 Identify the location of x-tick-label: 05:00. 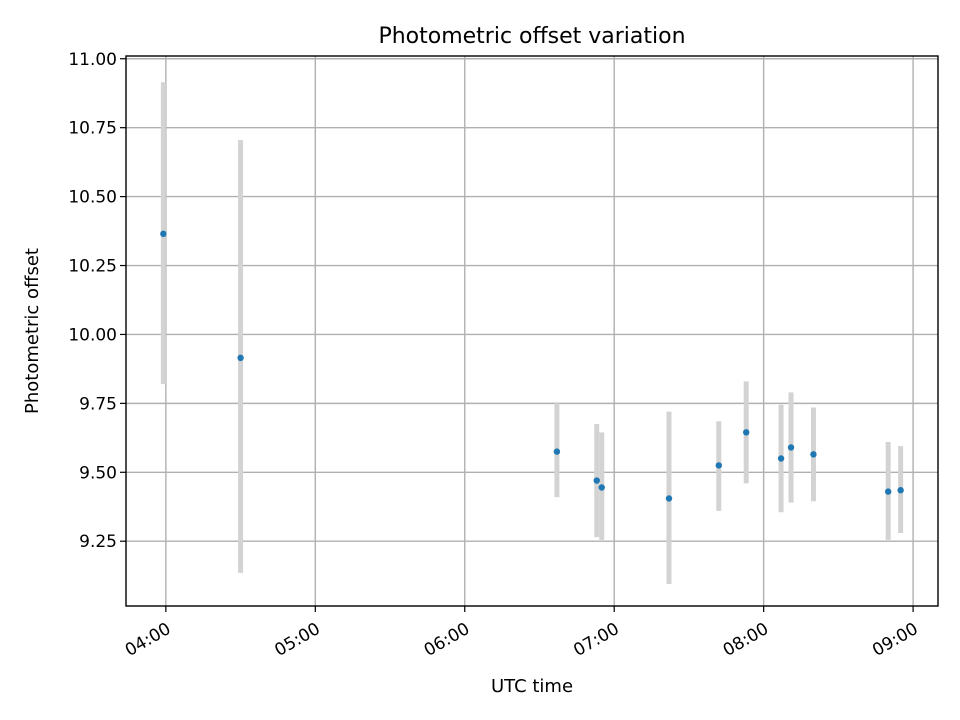
(297, 640).